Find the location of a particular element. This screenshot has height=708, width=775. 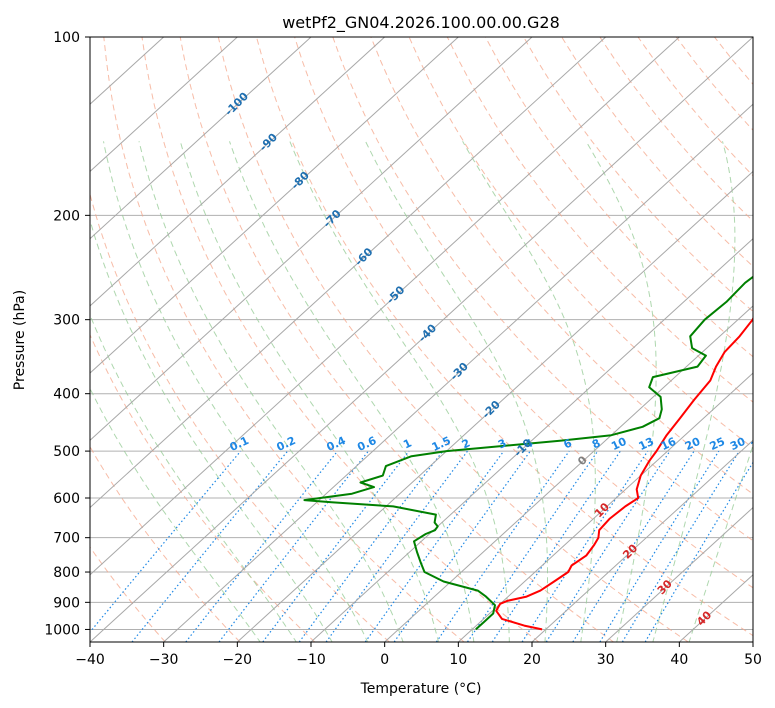

temperature-line is located at coordinates (624, 473).